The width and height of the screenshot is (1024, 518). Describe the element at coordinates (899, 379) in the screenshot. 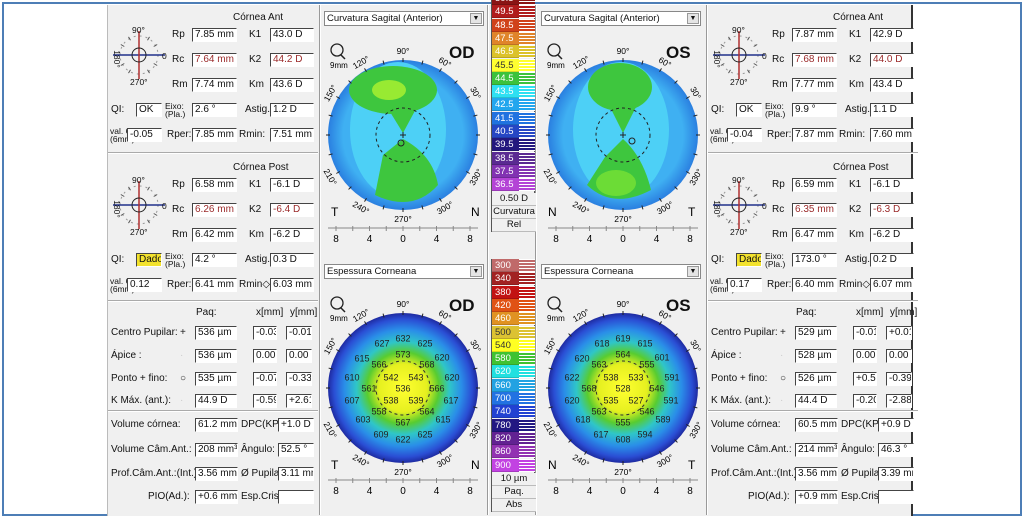

I see `point-y-field: -0.39` at that location.